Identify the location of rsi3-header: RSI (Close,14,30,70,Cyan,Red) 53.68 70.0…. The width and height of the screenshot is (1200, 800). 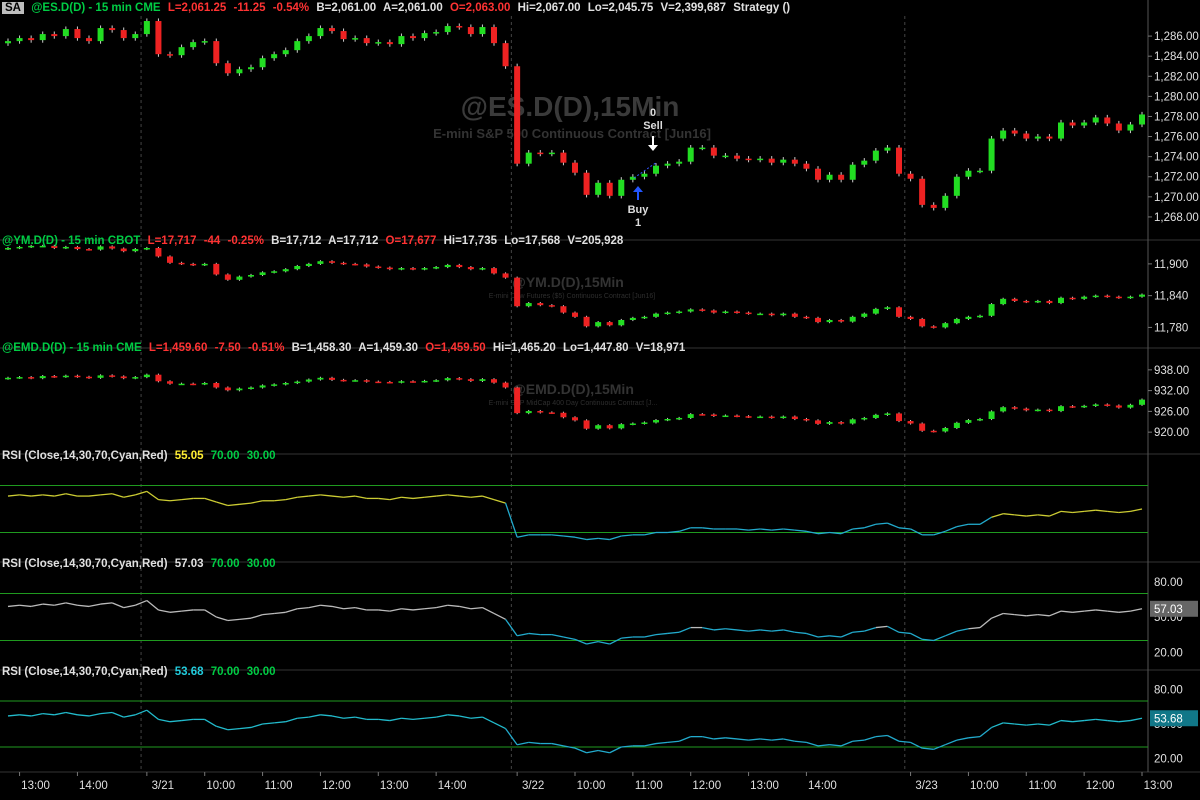
(141, 672).